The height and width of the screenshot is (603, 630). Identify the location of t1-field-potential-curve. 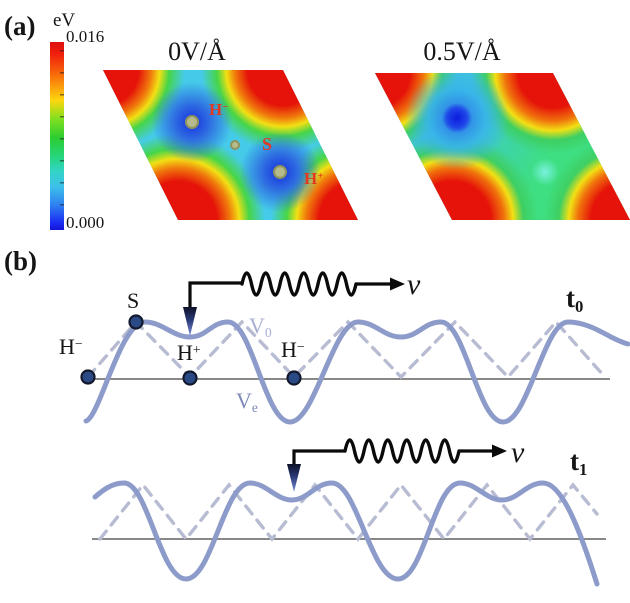
(346, 533).